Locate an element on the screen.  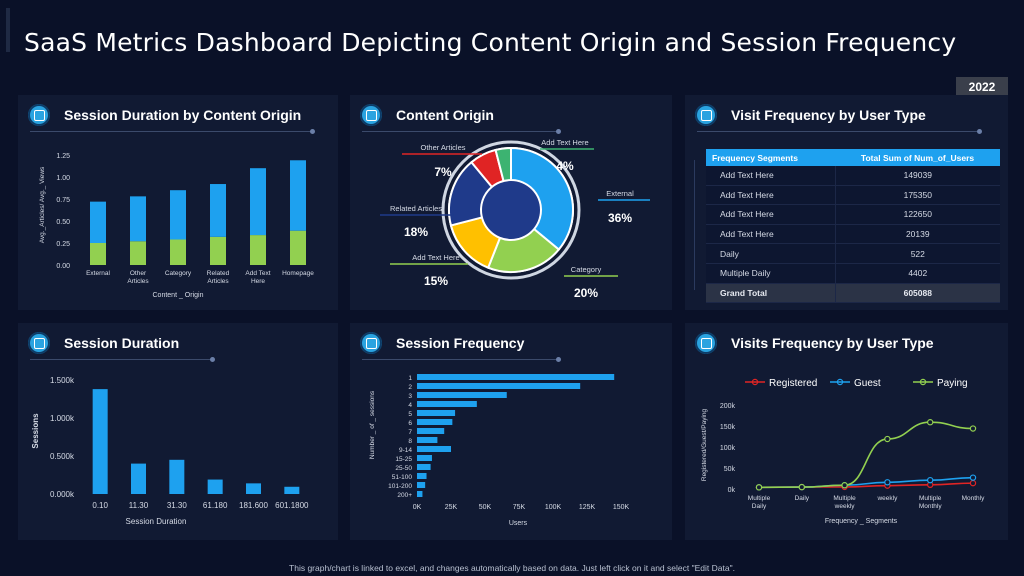
slice-label: External is located at coordinates (620, 193).